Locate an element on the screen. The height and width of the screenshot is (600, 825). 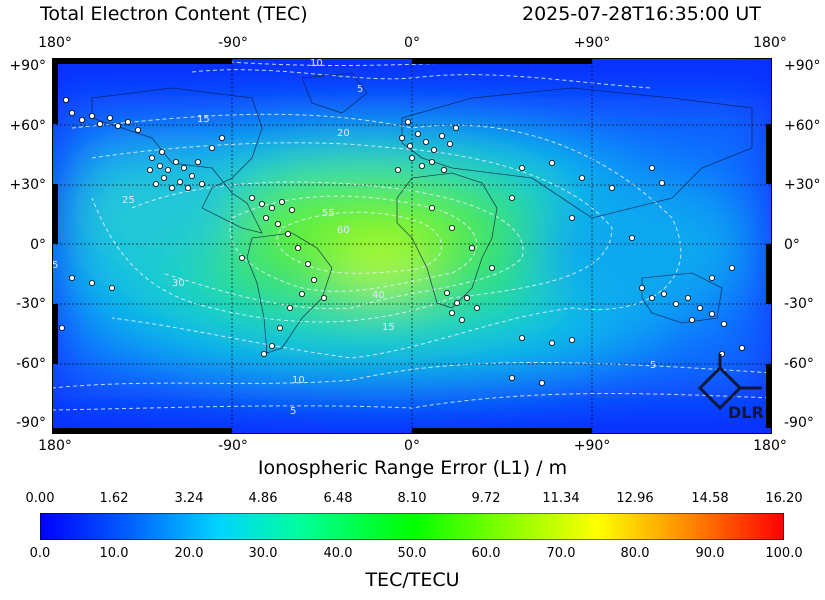
contour-label: 30 is located at coordinates (178, 283).